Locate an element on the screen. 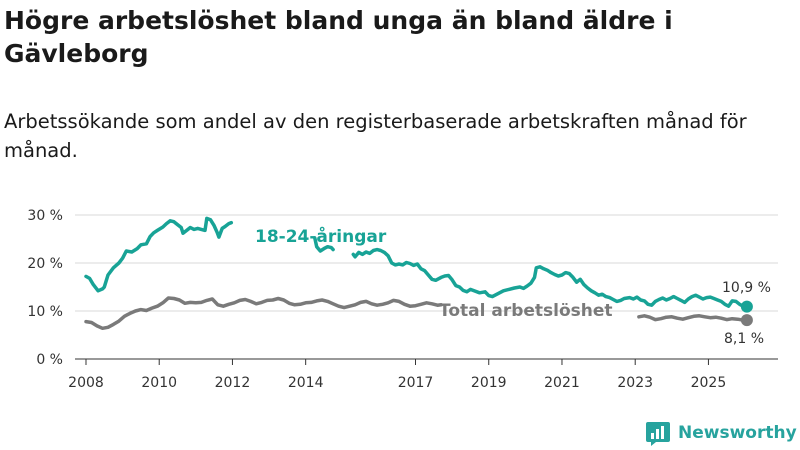  x-tick-label: 2021 is located at coordinates (562, 383).